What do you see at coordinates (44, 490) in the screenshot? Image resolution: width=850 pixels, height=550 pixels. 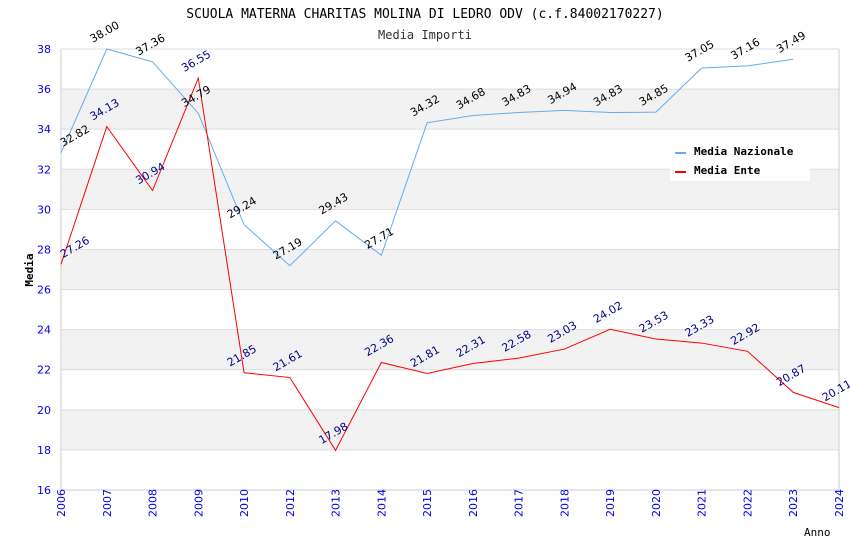 I see `y-tick-label: 16` at bounding box center [44, 490].